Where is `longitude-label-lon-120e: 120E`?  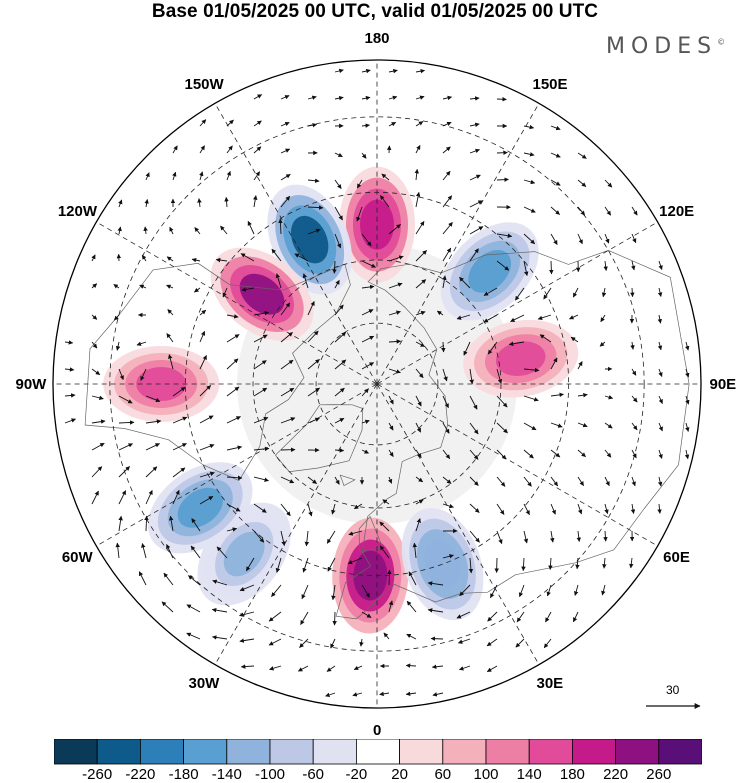 longitude-label-lon-120e: 120E is located at coordinates (677, 211).